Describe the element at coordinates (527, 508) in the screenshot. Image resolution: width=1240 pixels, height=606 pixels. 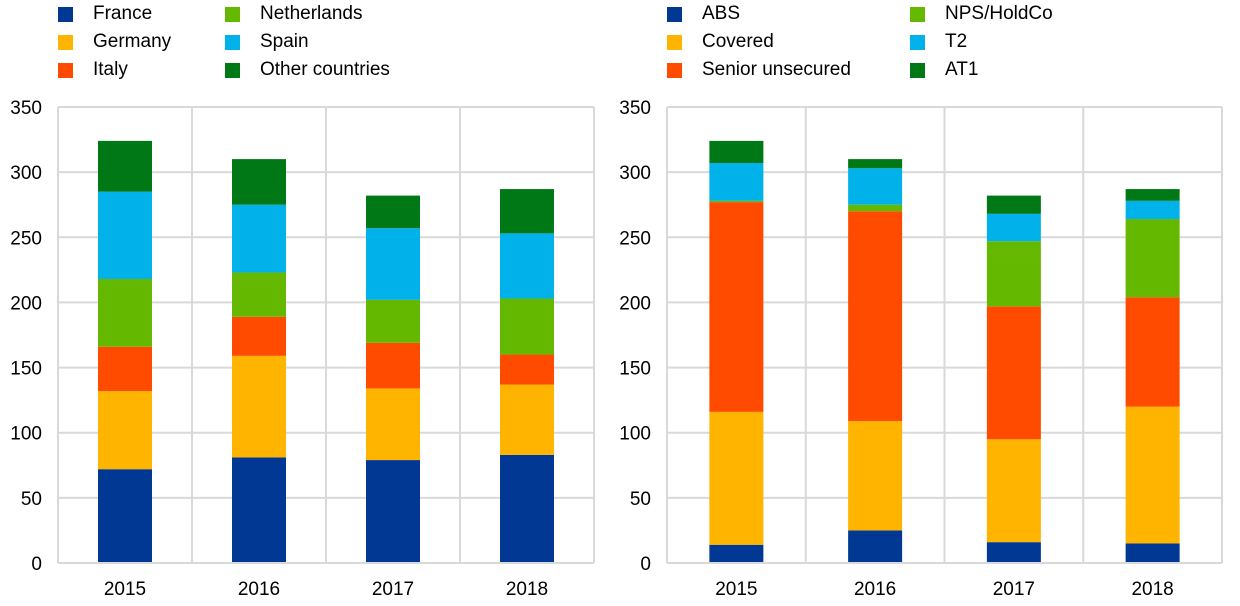
I see `bar-france-2018` at that location.